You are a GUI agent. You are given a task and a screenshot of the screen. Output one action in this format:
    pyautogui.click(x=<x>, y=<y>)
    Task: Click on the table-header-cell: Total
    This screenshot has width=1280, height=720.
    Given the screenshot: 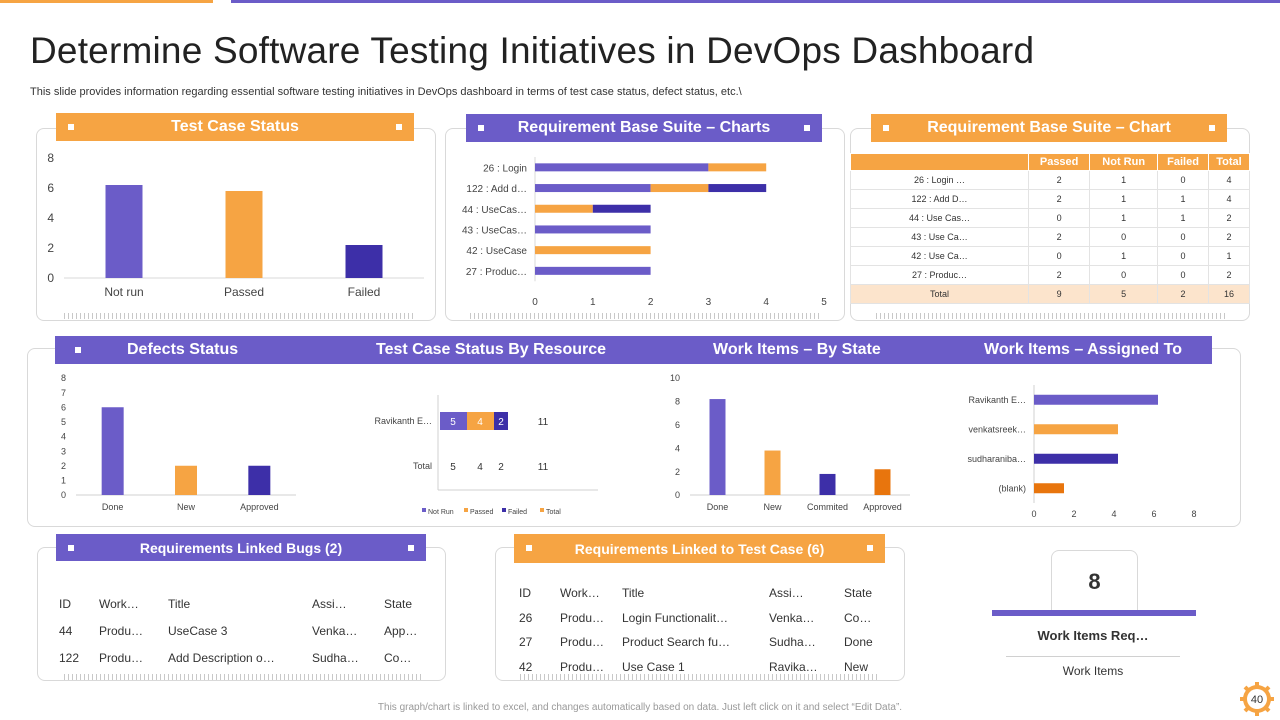 What is the action you would take?
    pyautogui.click(x=1229, y=162)
    